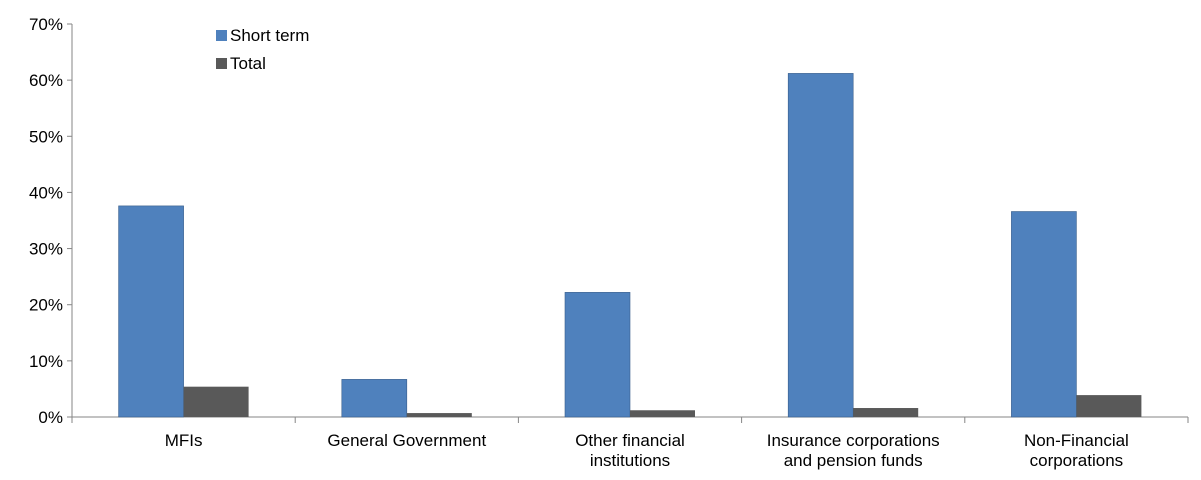  Describe the element at coordinates (46, 192) in the screenshot. I see `y-tick-label: 40%` at that location.